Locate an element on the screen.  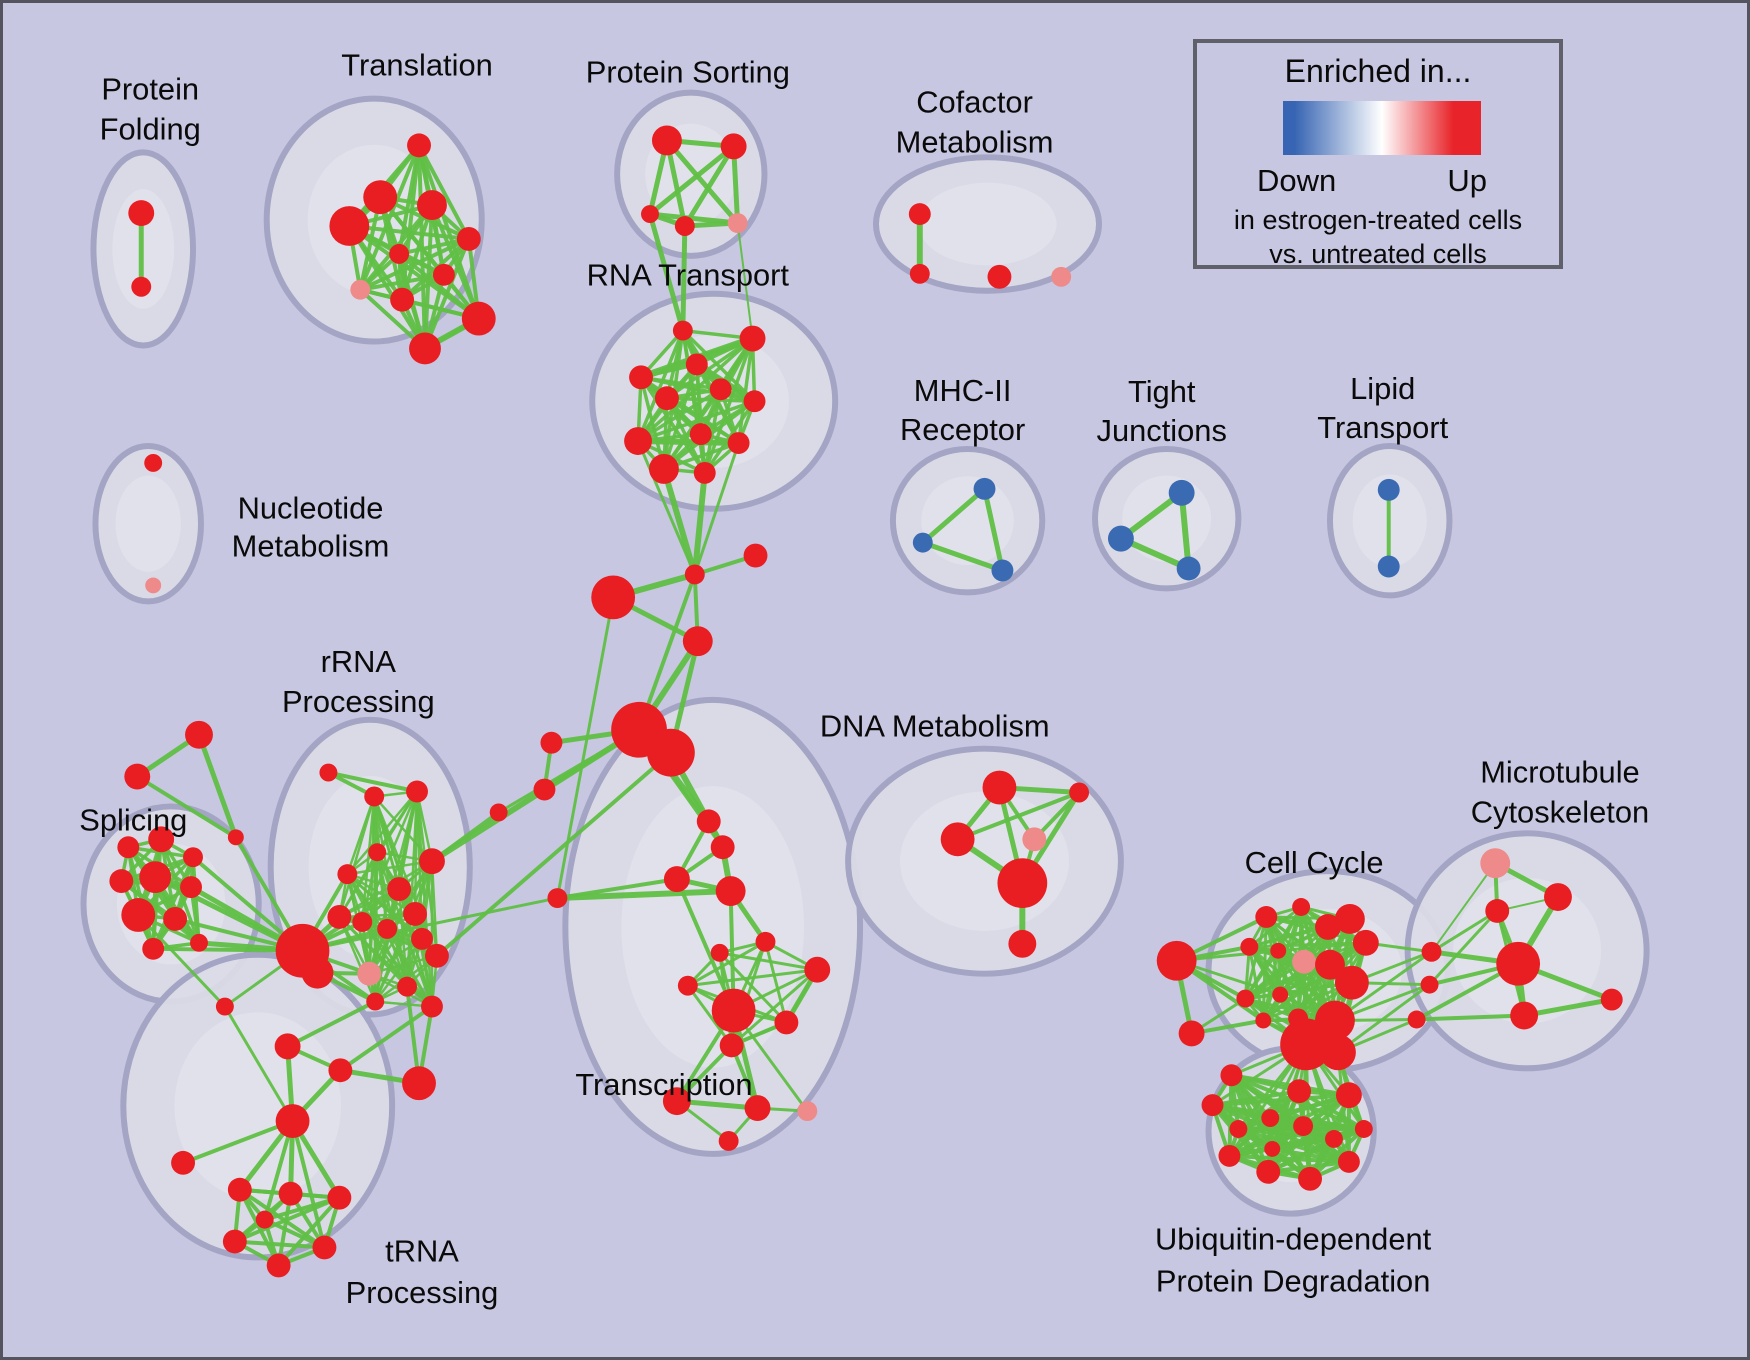
node-ub12 is located at coordinates (1334, 1139).